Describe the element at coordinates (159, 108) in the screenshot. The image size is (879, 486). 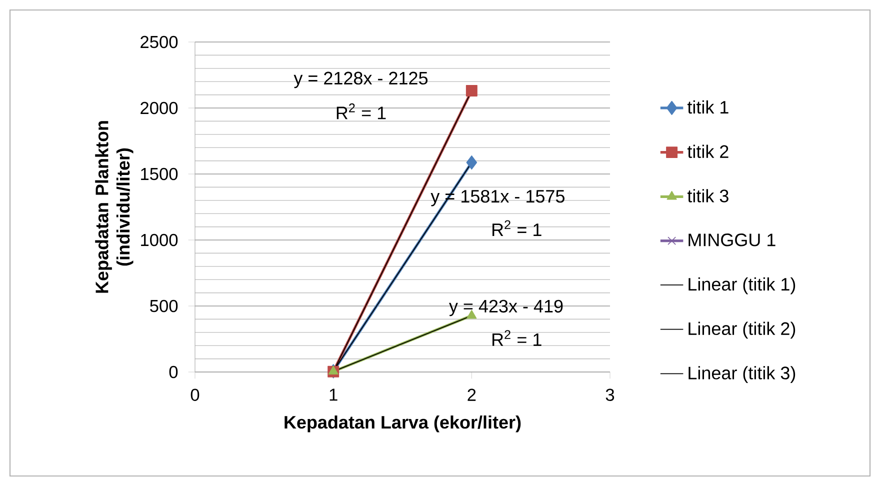
I see `y-tick-label: 2000` at that location.